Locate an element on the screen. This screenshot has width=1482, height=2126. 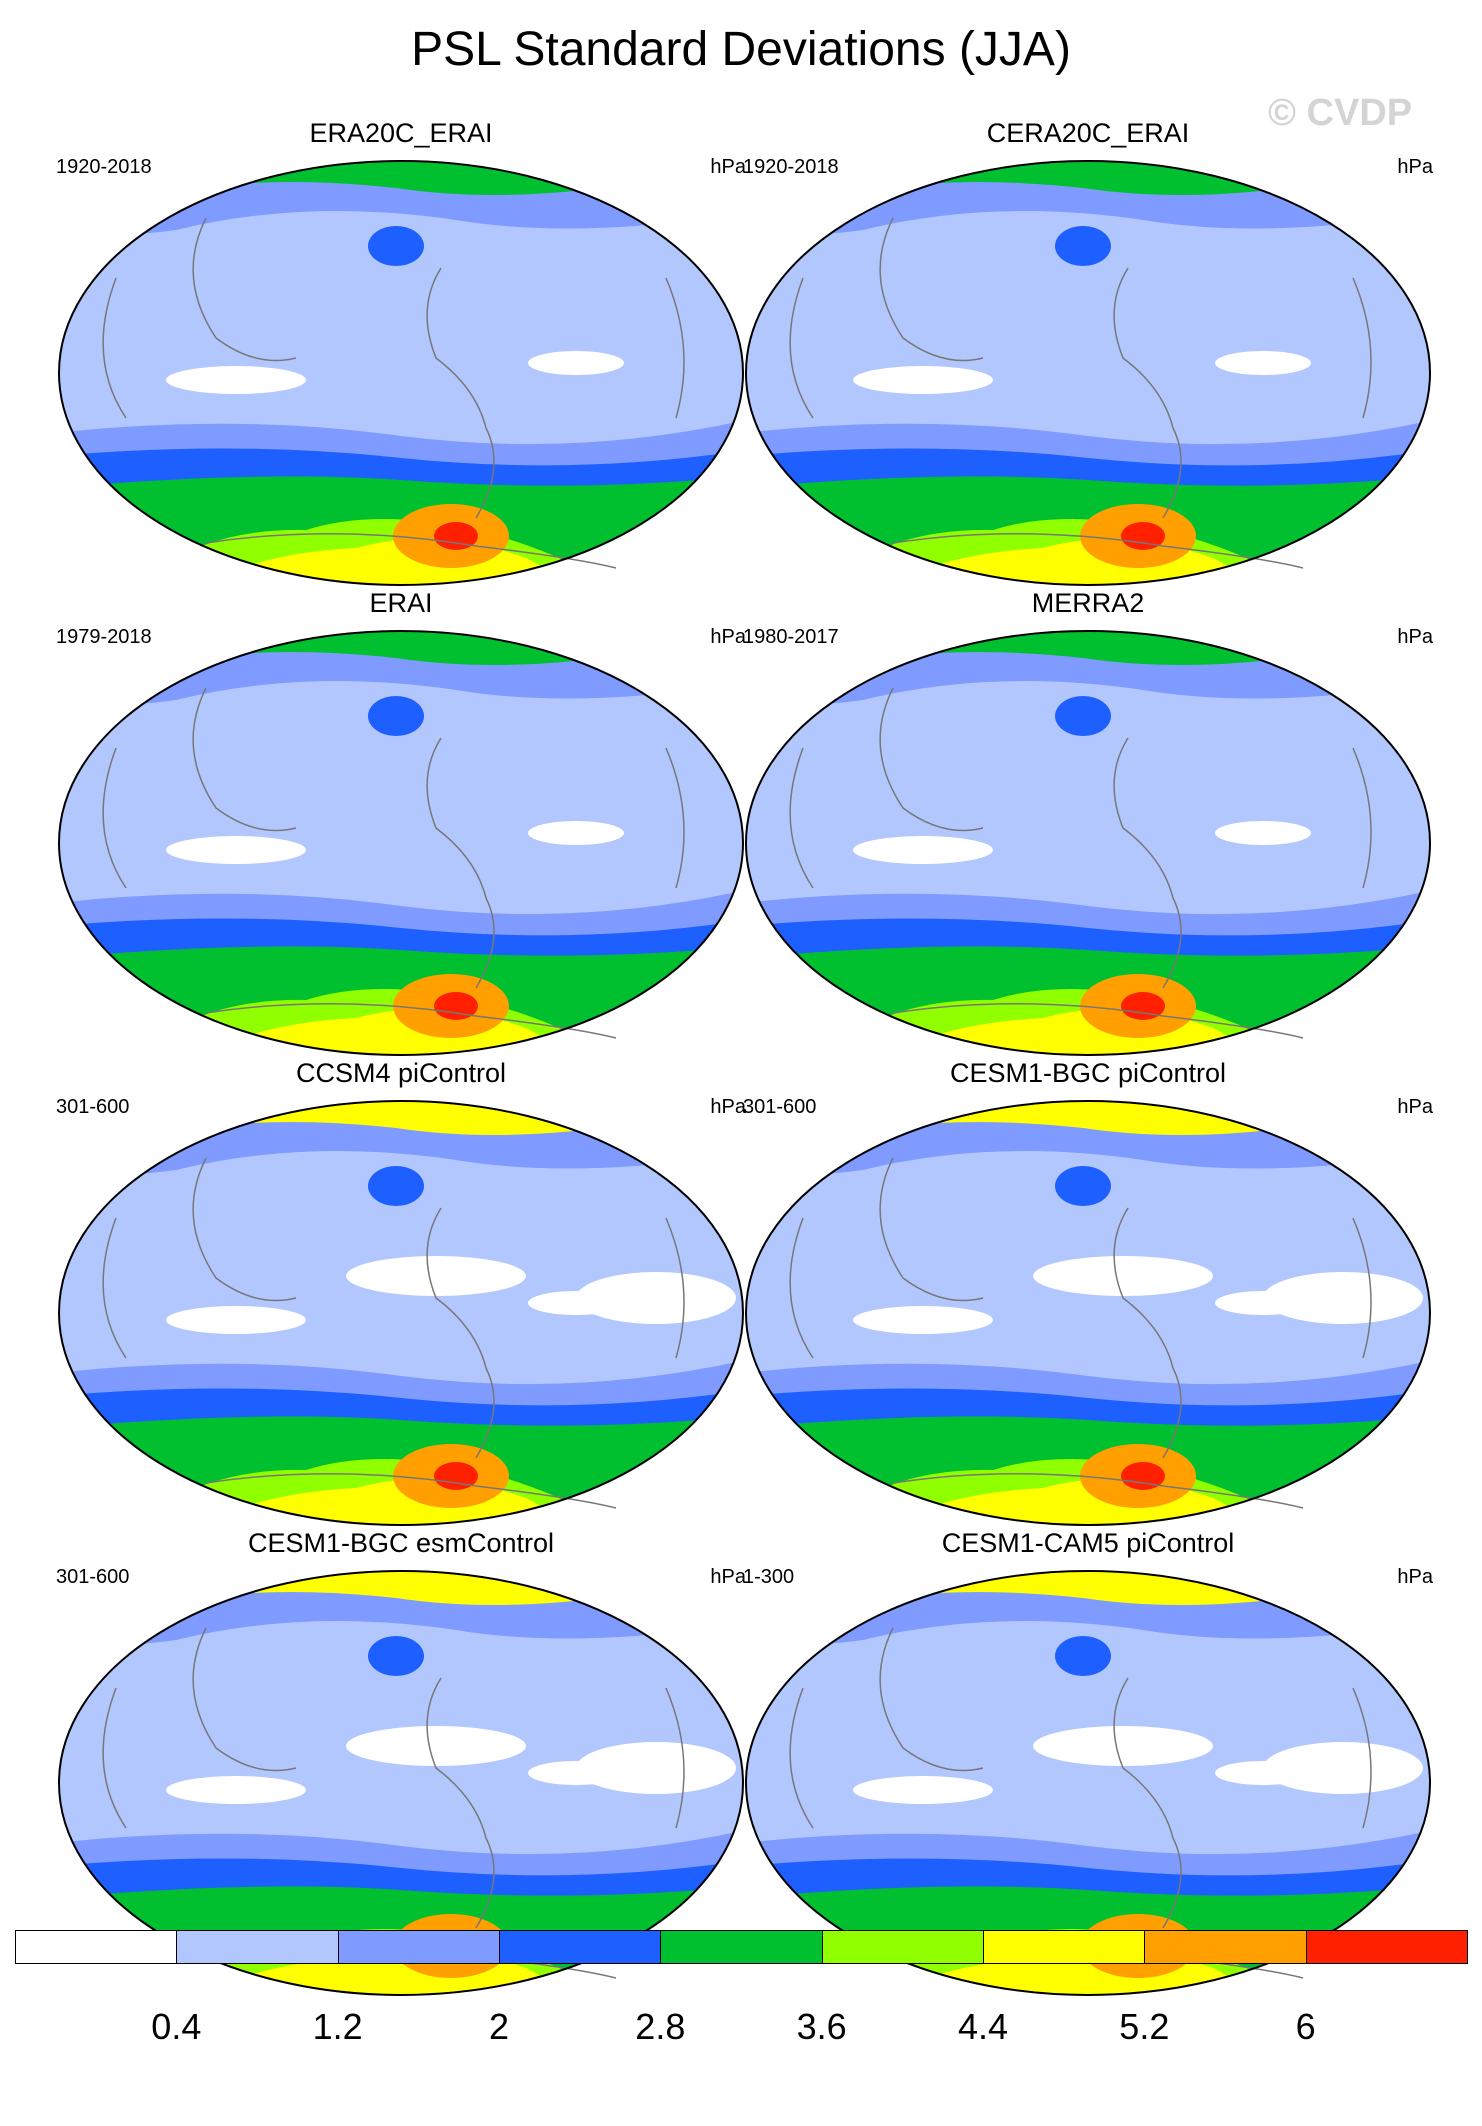
map-panel: CERA20C_ERAI 1920-2018 hPa is located at coordinates (1088, 353).